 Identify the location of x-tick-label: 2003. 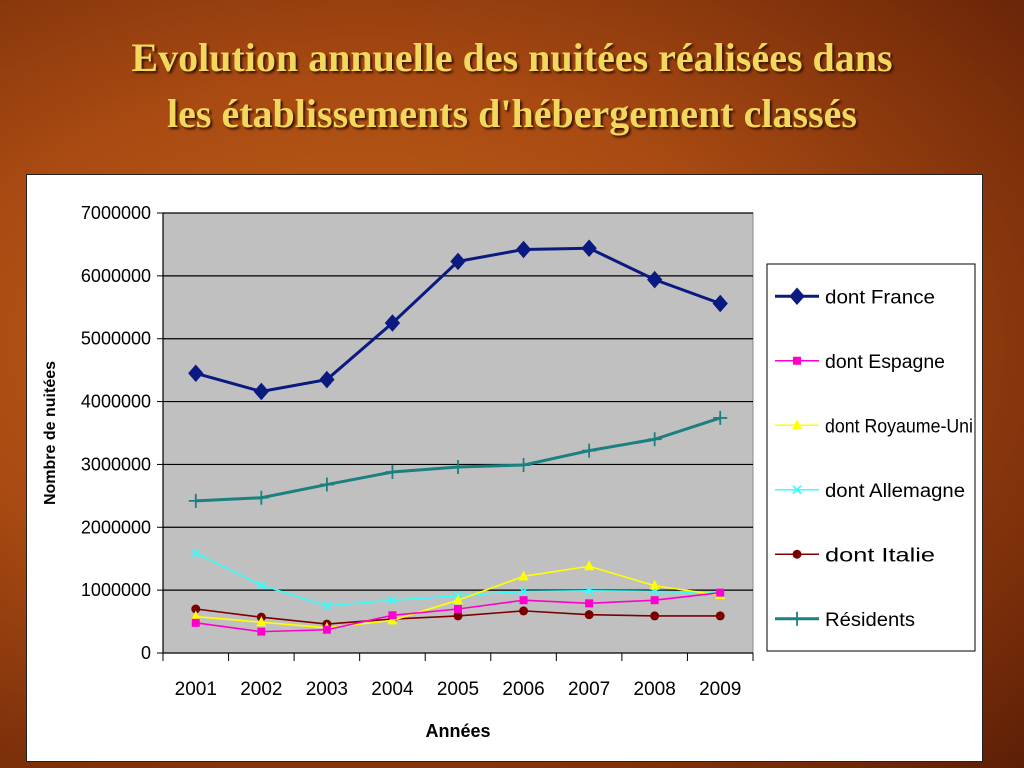
(327, 689).